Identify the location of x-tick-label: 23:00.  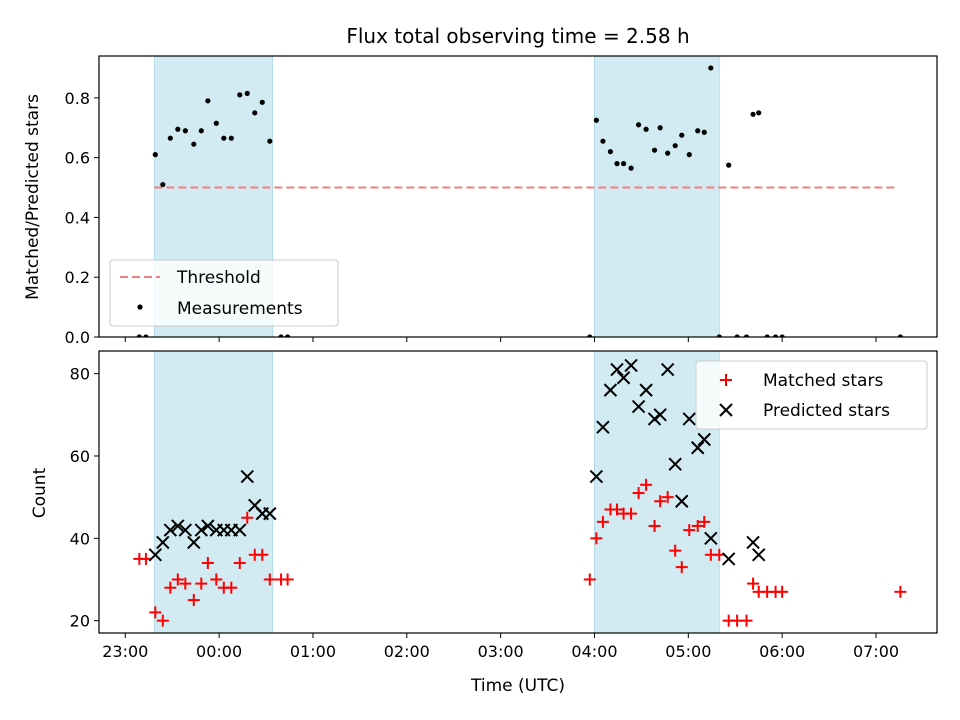
(125, 651).